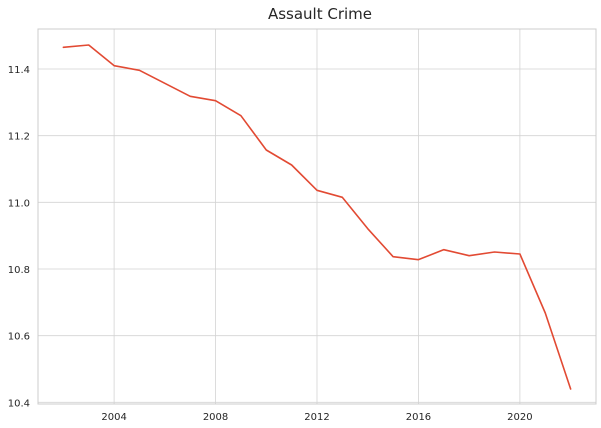 The height and width of the screenshot is (428, 601). I want to click on y-tick-label-10.6: 10.6, so click(19, 337).